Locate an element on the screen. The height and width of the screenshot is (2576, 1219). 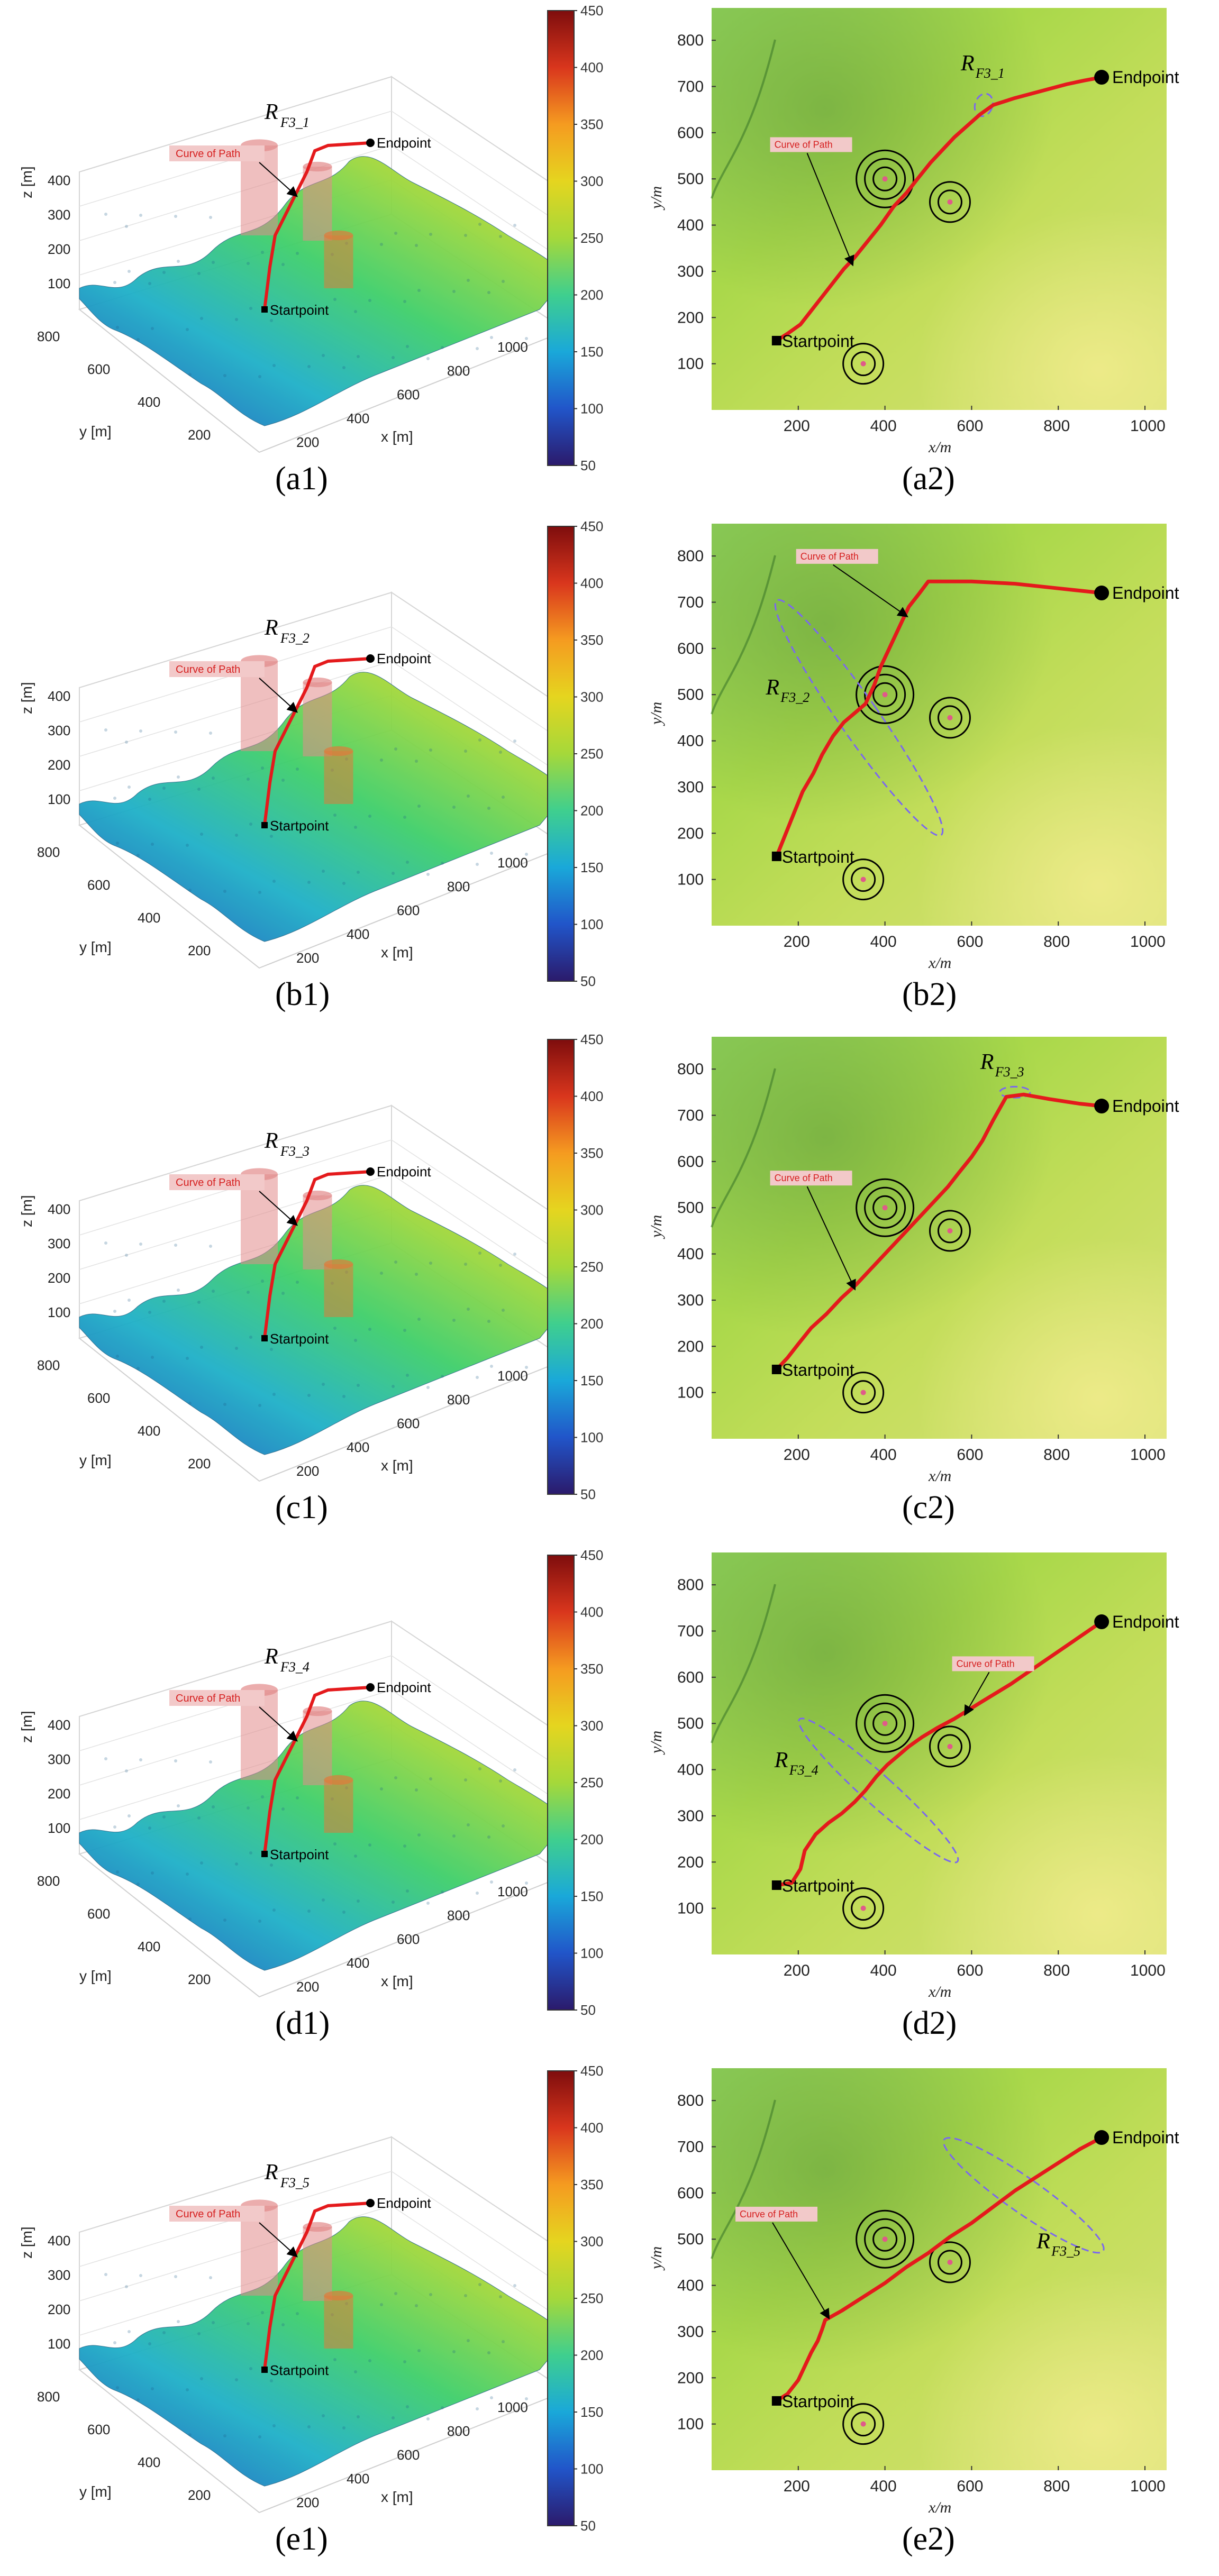
y-tick-label: 800 is located at coordinates (691, 40).